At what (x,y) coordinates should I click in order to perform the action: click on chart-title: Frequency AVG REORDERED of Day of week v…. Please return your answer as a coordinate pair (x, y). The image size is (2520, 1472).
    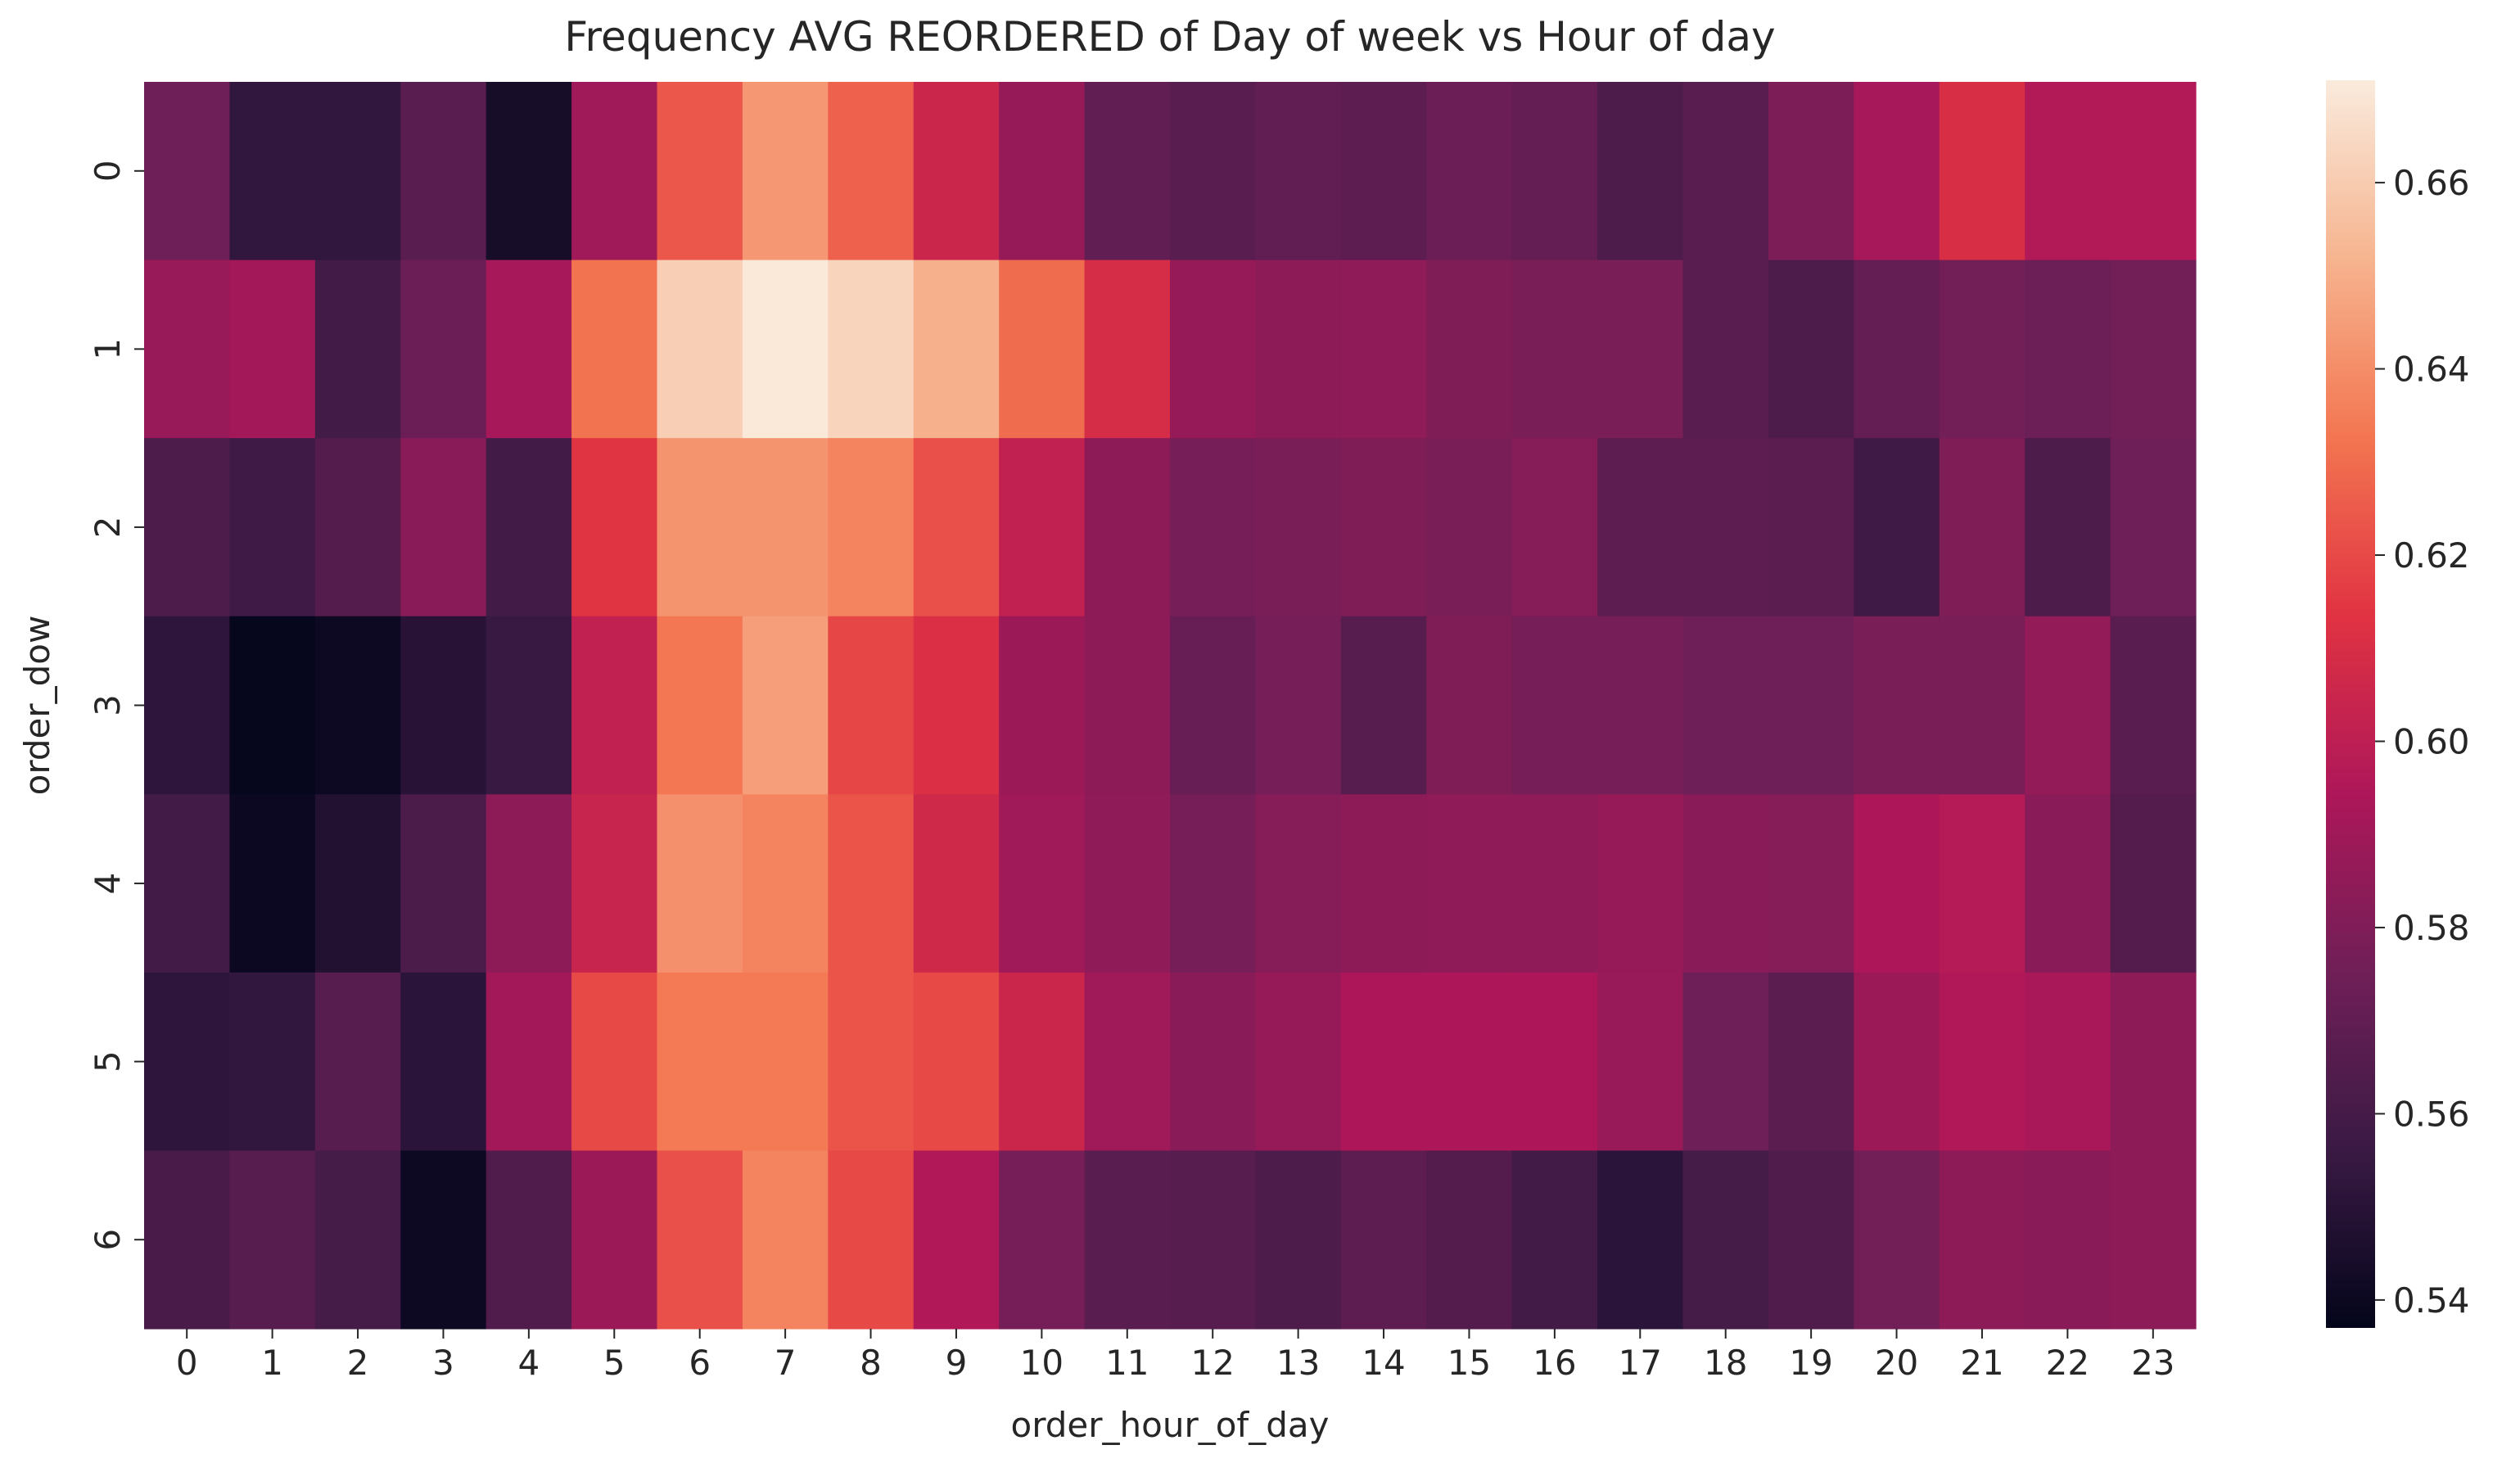
    Looking at the image, I should click on (1169, 37).